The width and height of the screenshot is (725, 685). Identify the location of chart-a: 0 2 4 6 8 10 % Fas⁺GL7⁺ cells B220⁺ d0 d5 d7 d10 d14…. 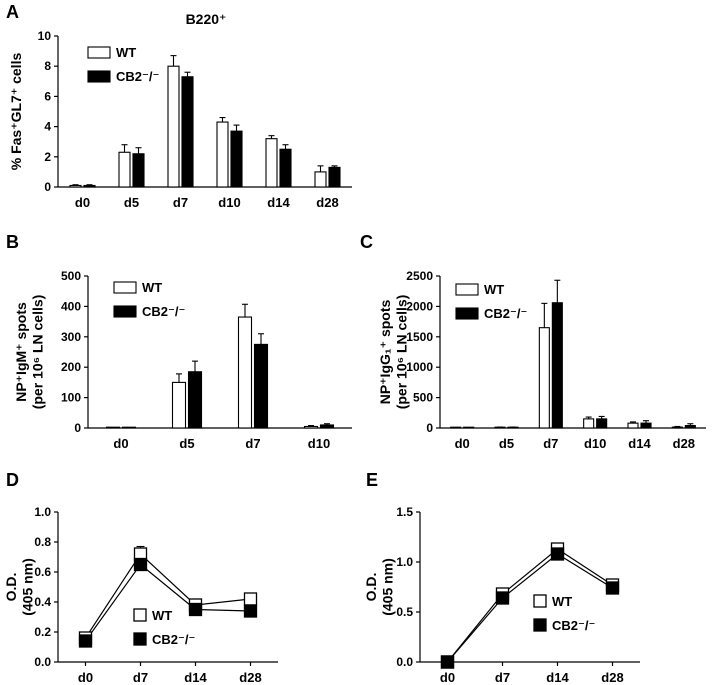
(180, 110).